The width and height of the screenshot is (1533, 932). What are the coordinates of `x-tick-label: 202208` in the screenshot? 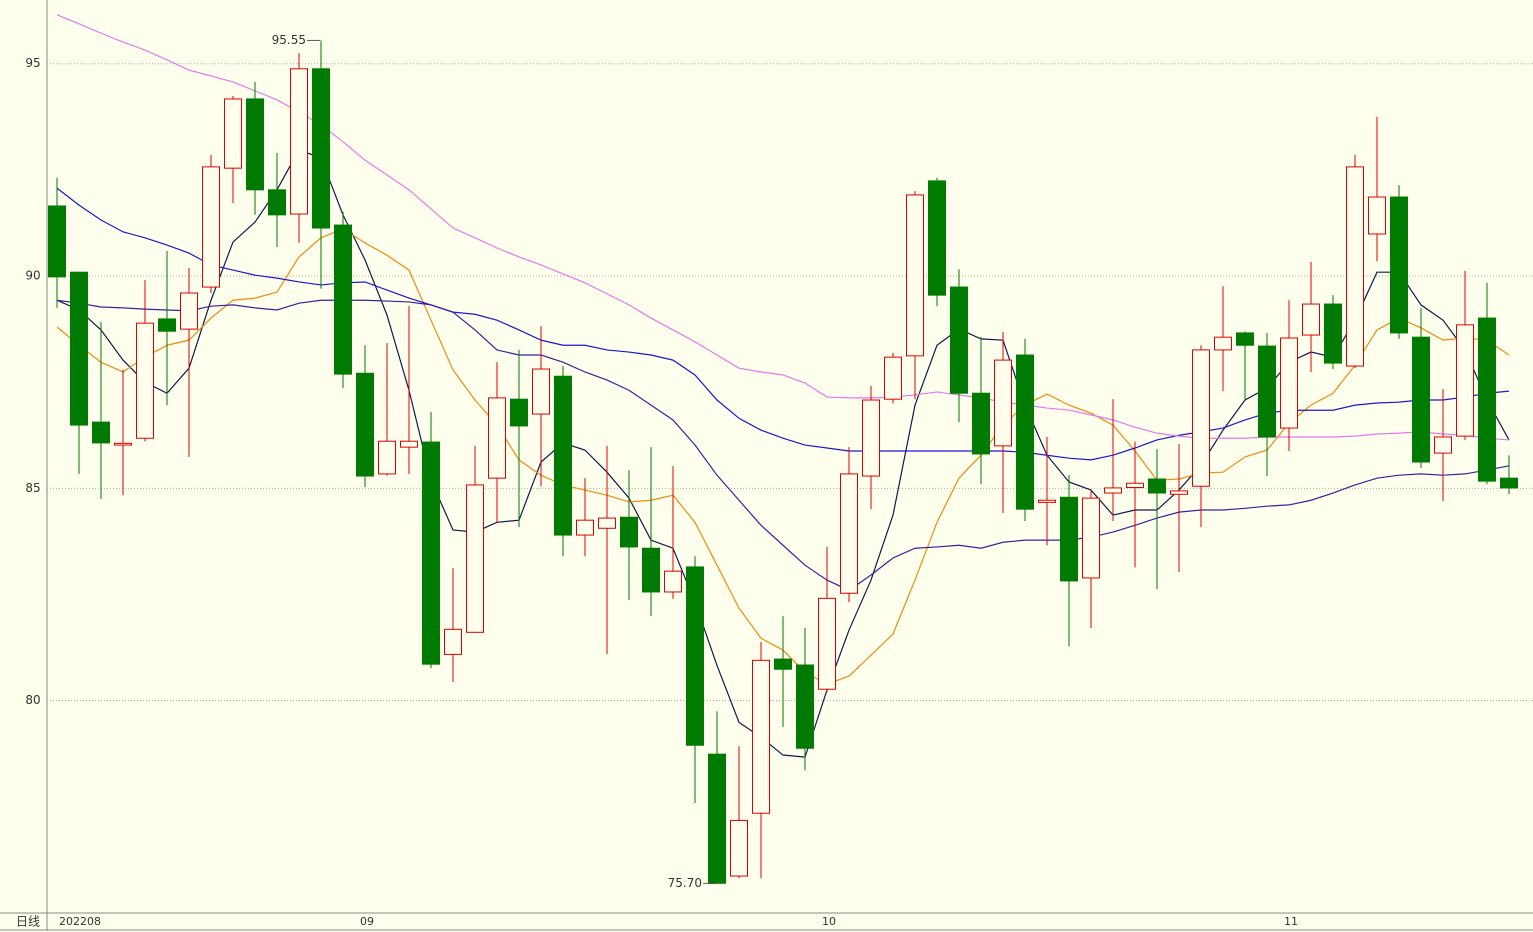 It's located at (80, 921).